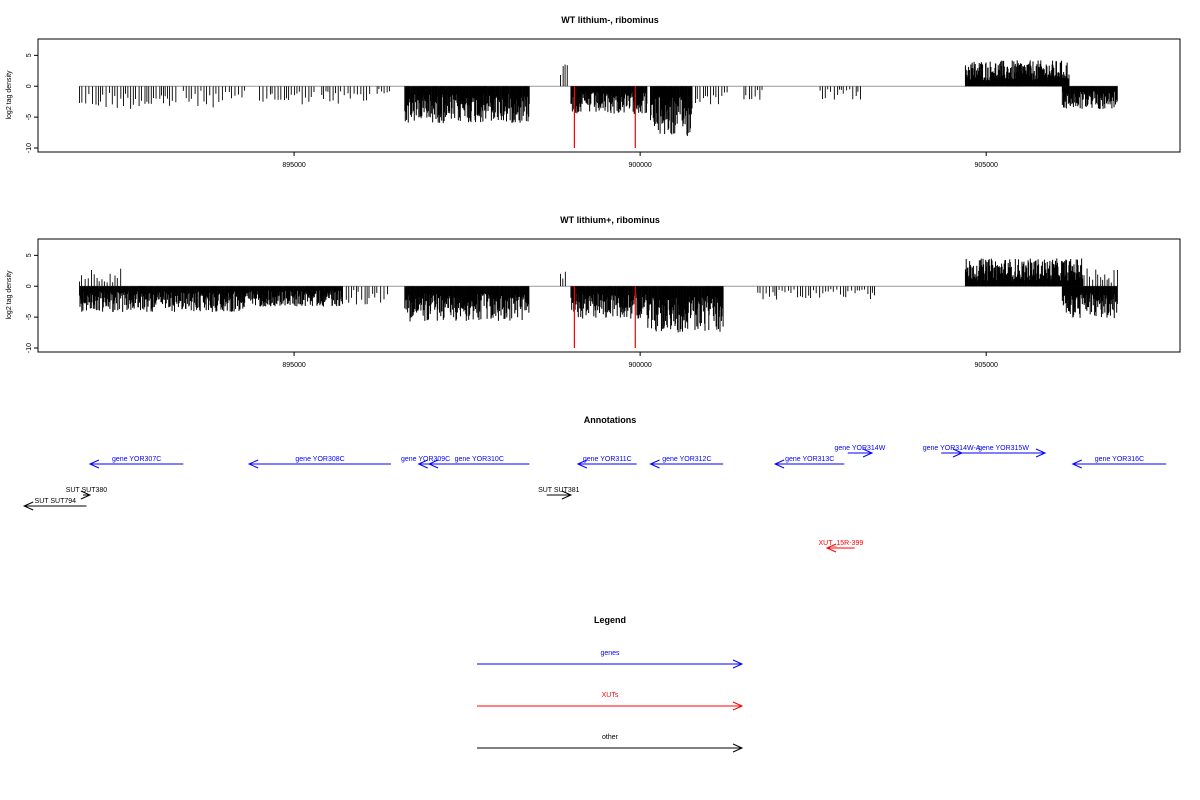 The image size is (1200, 800). I want to click on legend-label: XUTs, so click(610, 695).